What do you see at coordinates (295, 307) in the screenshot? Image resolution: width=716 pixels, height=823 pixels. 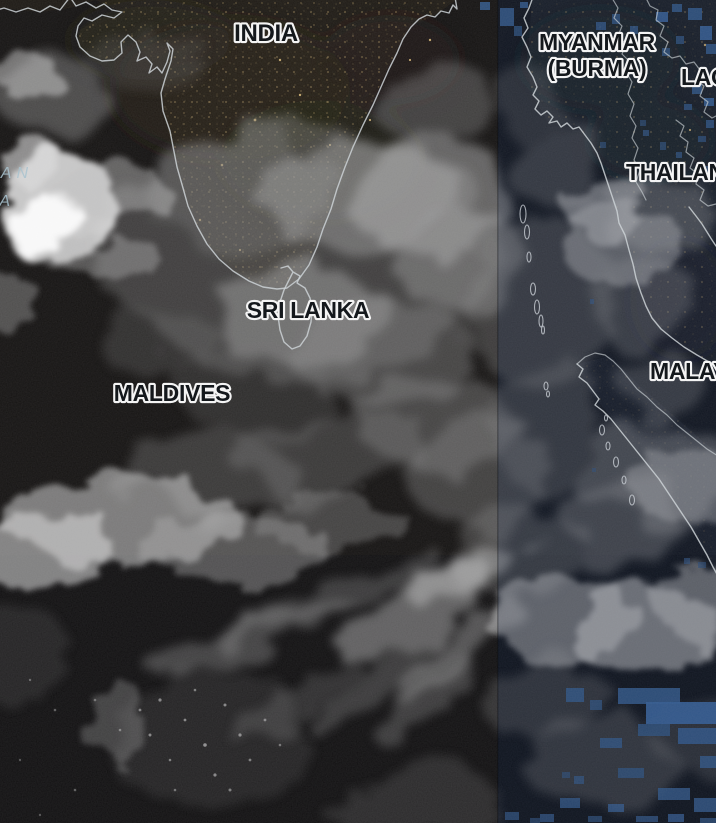 I see `sri-lanka-outline` at bounding box center [295, 307].